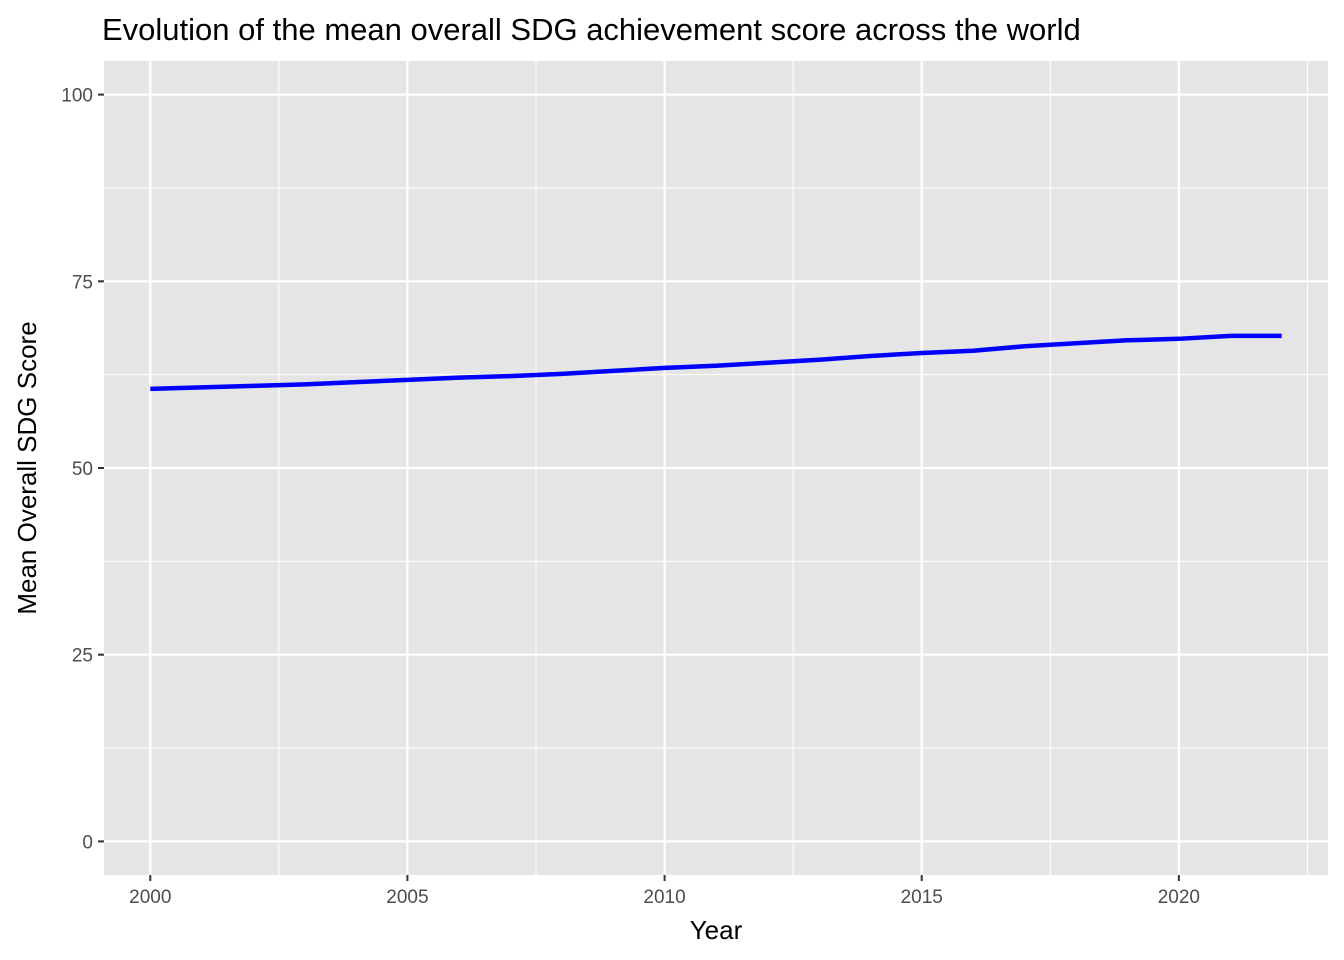  Describe the element at coordinates (922, 897) in the screenshot. I see `x-tick-label: 2015` at that location.